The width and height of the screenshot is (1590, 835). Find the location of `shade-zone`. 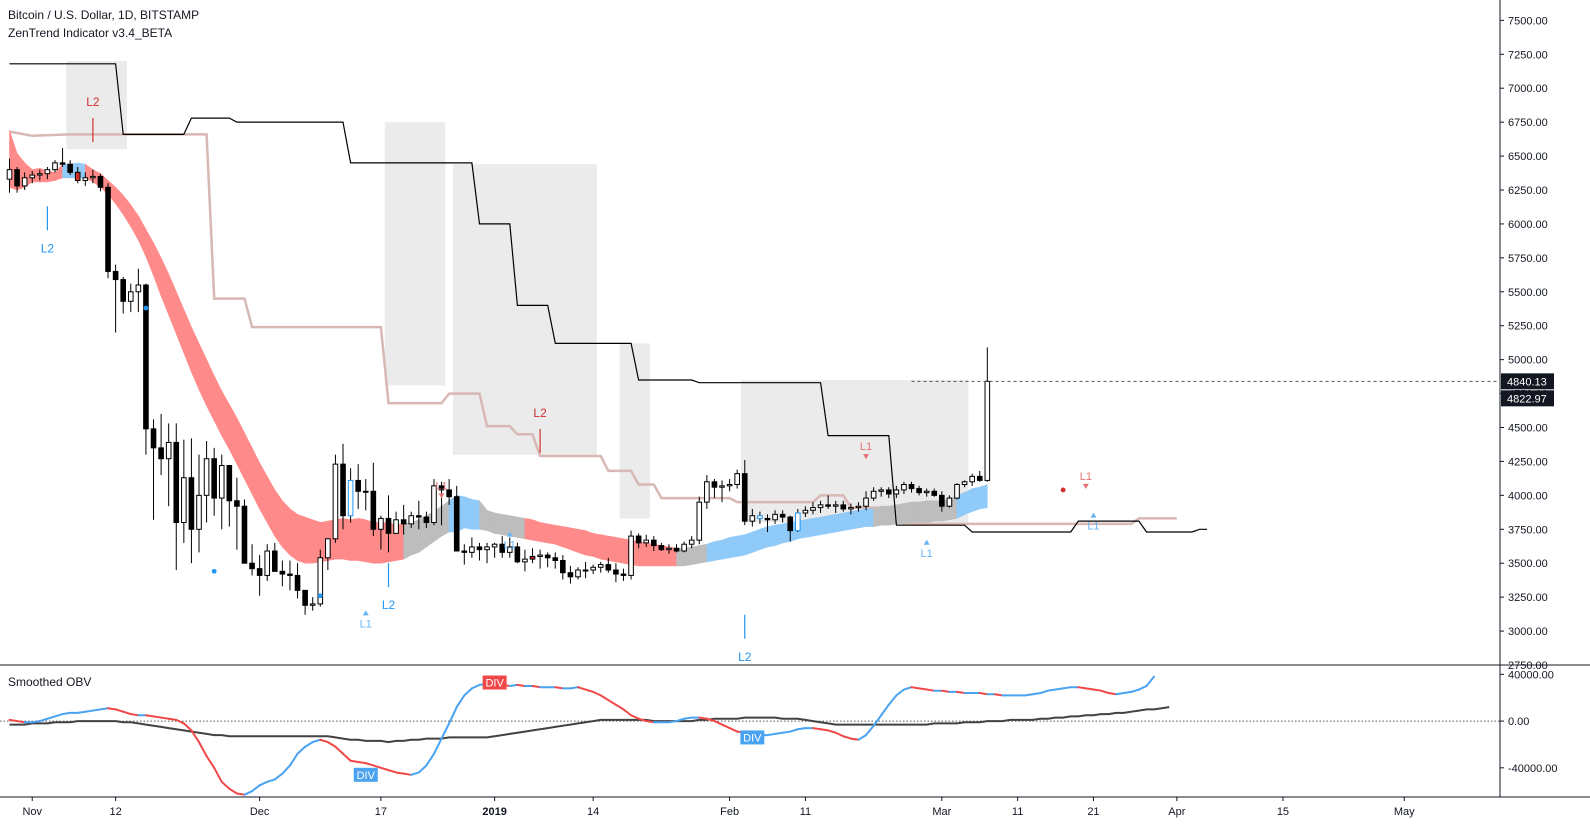

shade-zone is located at coordinates (635, 431).